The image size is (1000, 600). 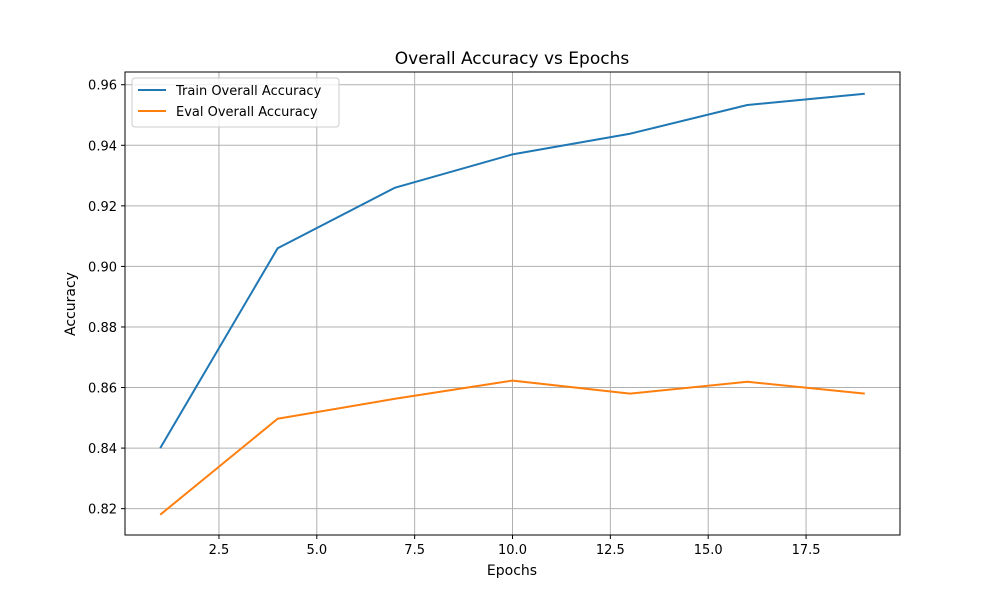 What do you see at coordinates (102, 389) in the screenshot?
I see `y-tick-label: 0.86` at bounding box center [102, 389].